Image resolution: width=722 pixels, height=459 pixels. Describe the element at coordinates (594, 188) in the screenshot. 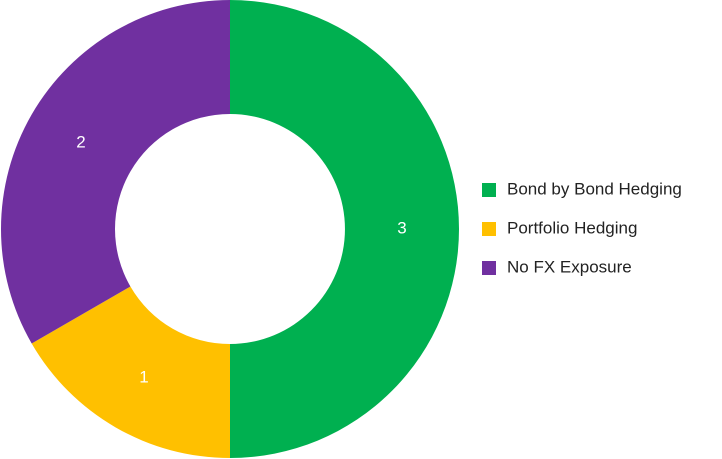

I see `legend-label: Bond by Bond Hedging` at that location.